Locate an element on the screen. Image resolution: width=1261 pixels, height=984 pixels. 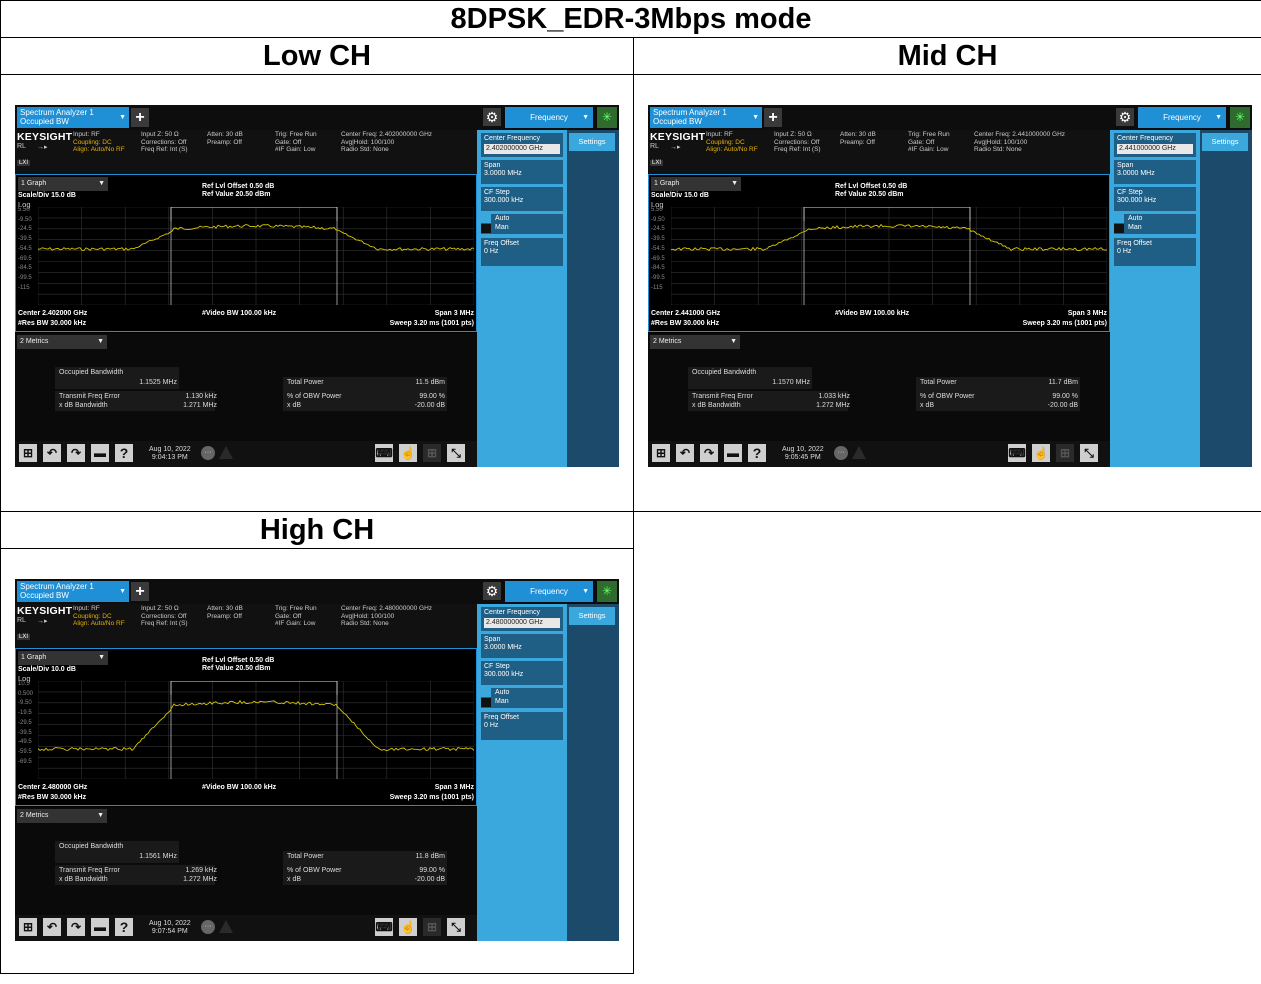
scale-div-label: Scale/Div 15.0 dB is located at coordinates (47, 195).